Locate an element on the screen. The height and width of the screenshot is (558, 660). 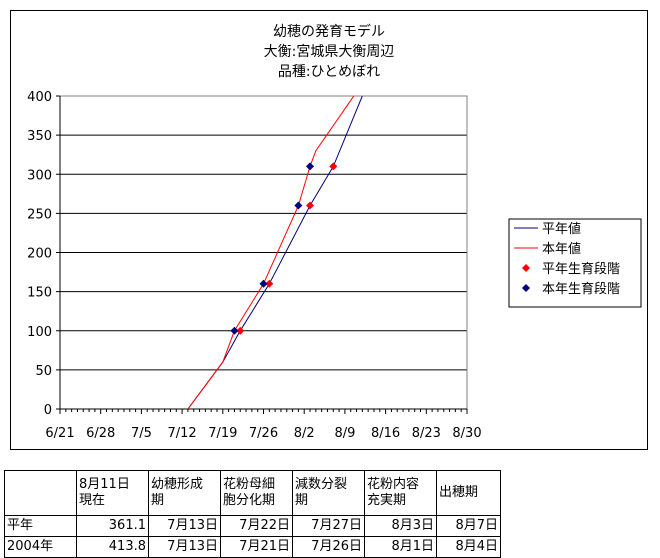
legend-label: 平年値 is located at coordinates (561, 229).